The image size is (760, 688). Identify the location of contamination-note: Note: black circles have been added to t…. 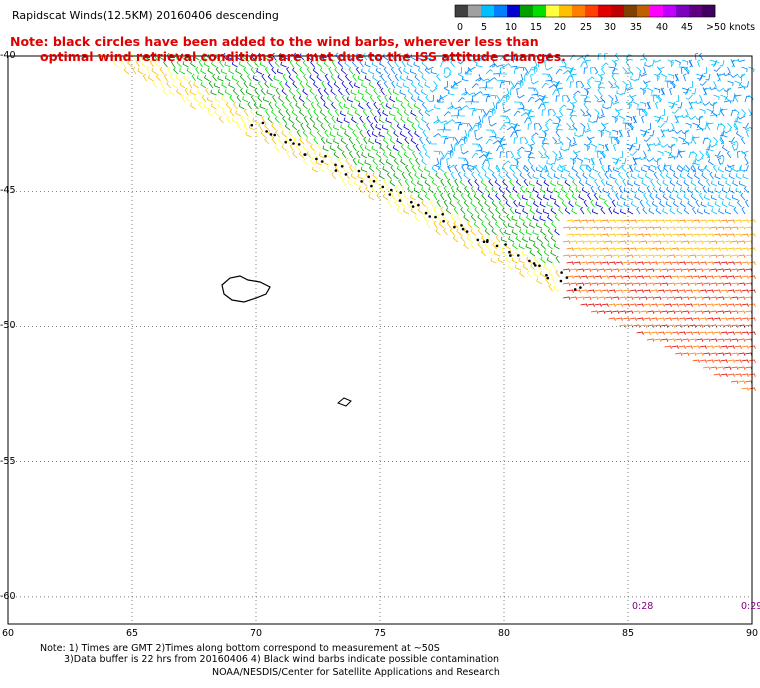
(288, 49).